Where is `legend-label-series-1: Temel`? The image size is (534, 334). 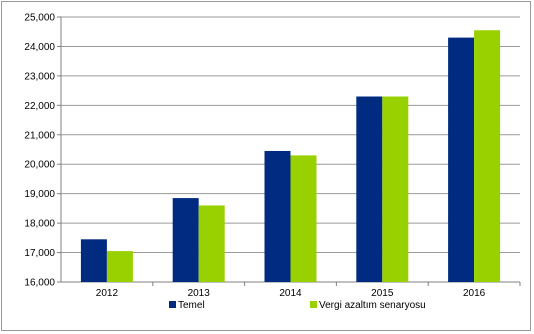 legend-label-series-1: Temel is located at coordinates (191, 305).